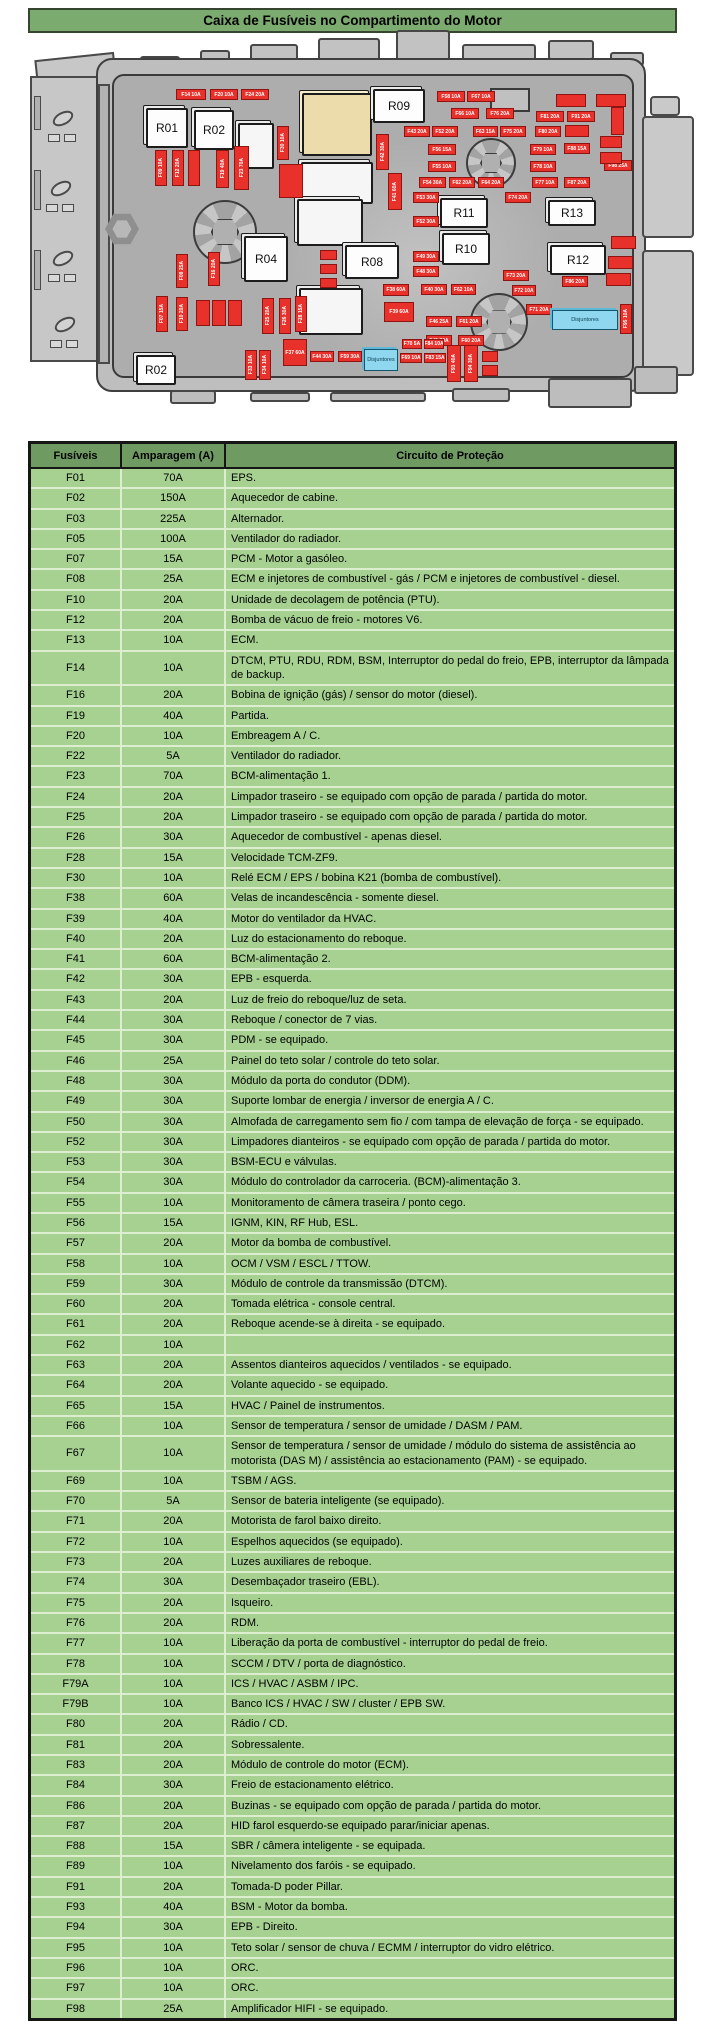 The height and width of the screenshot is (2021, 705). What do you see at coordinates (75, 1243) in the screenshot?
I see `fuse-id-cell: F57` at bounding box center [75, 1243].